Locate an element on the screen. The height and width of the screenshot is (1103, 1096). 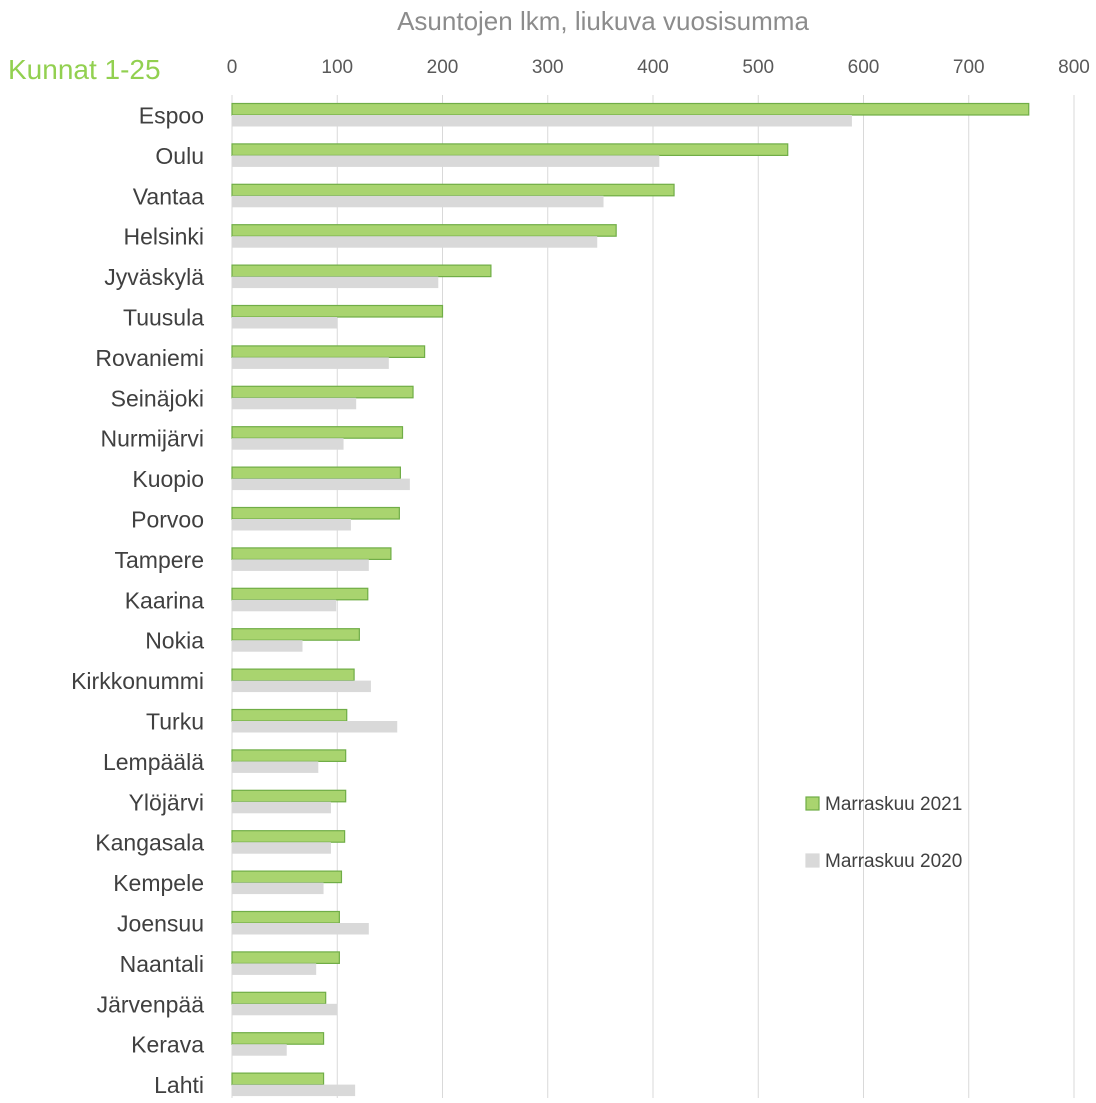
category-label: Kirkkonummi is located at coordinates (137, 681).